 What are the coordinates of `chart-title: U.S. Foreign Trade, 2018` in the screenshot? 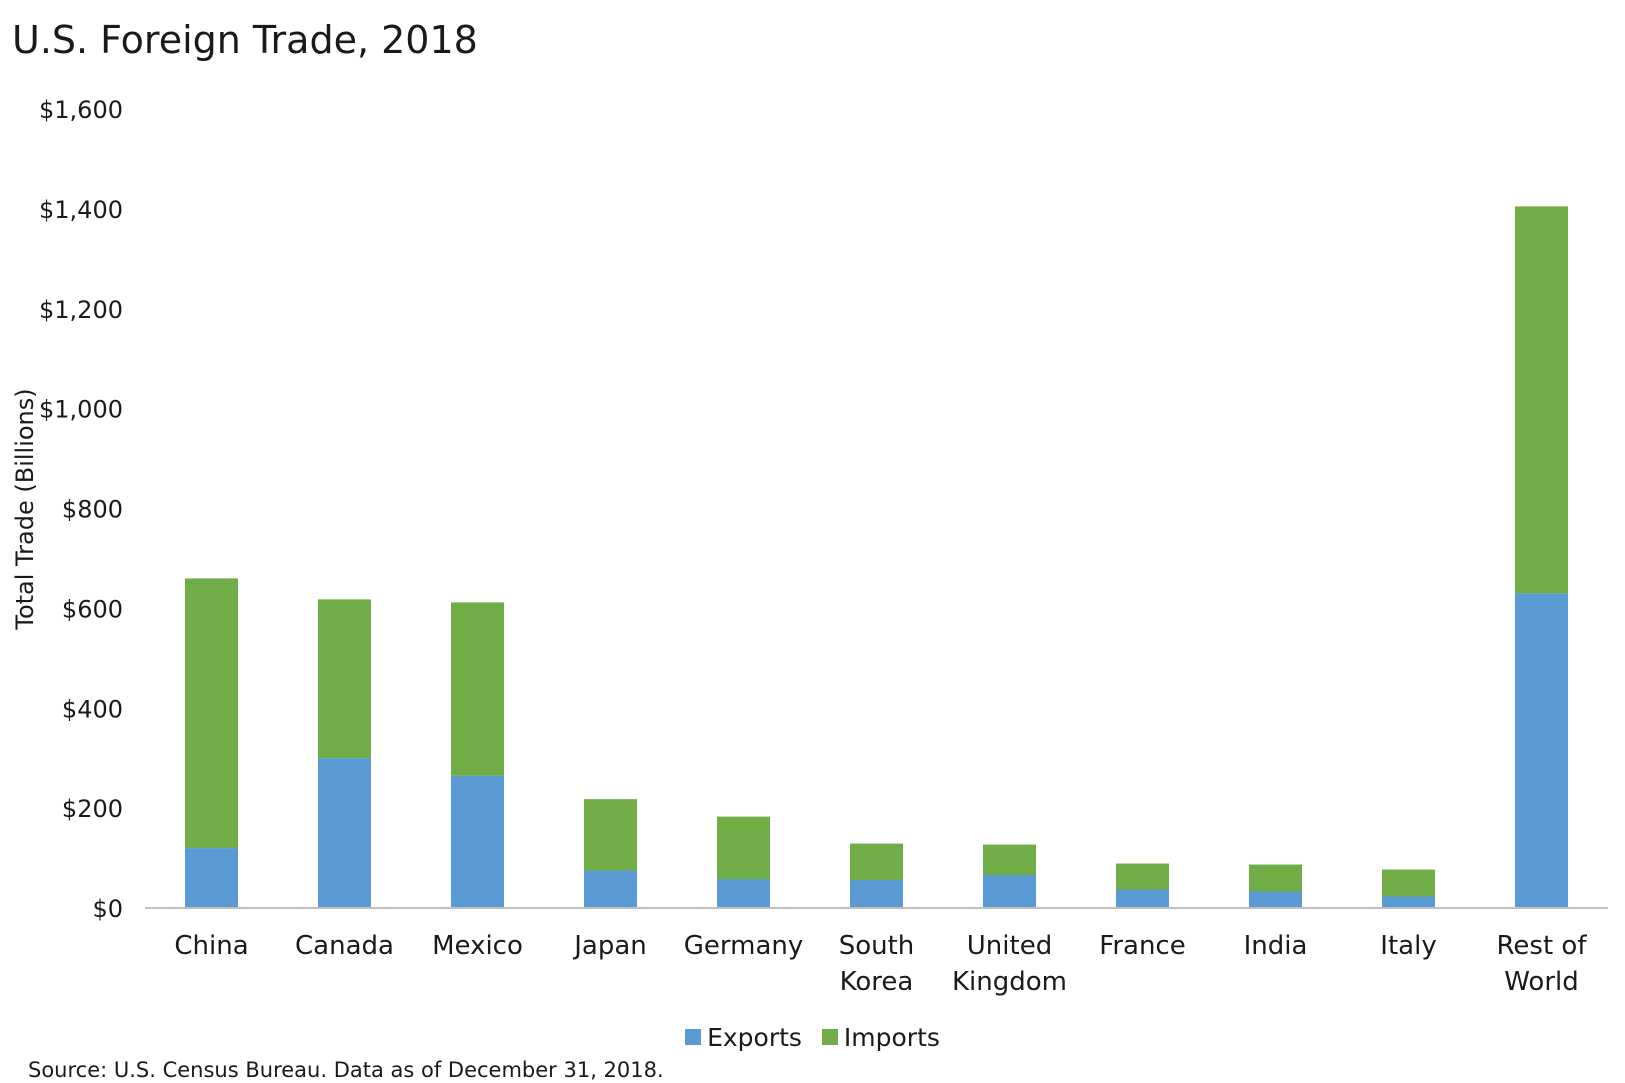 It's located at (245, 40).